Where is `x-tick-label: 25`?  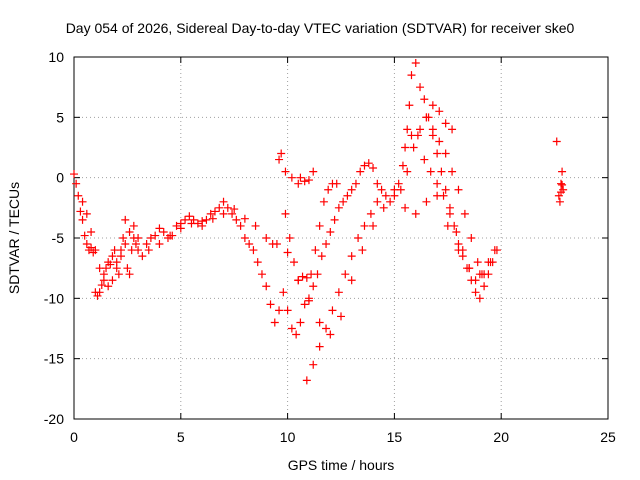 x-tick-label: 25 is located at coordinates (608, 437).